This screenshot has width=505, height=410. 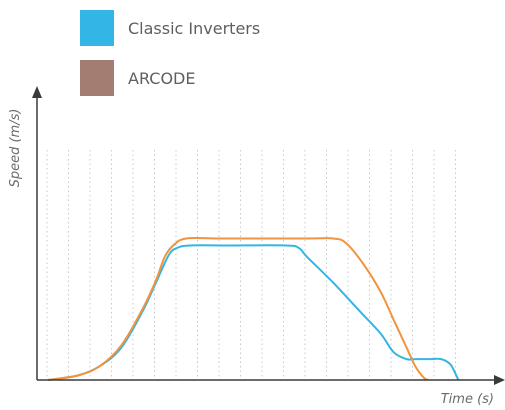 I want to click on y-axis-label: Speed (m/s), so click(x=15, y=148).